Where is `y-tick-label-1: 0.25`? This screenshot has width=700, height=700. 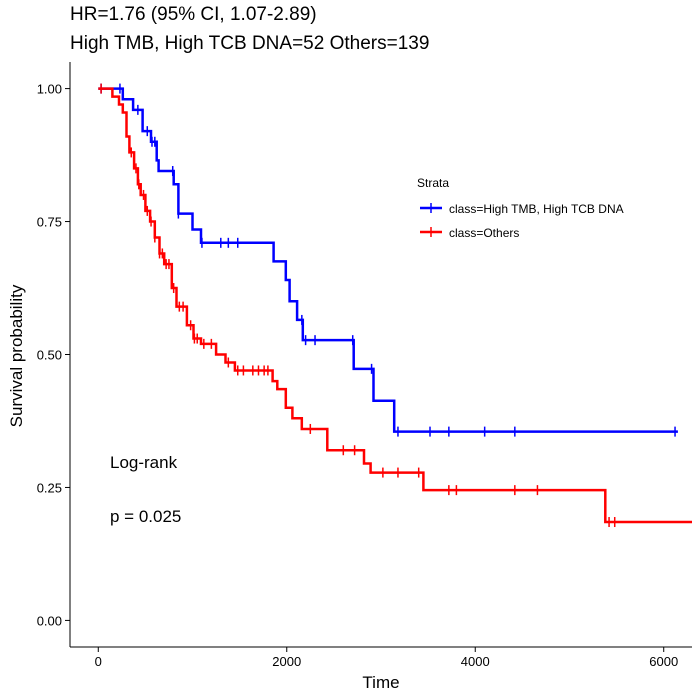
y-tick-label-1: 0.25 is located at coordinates (49, 487).